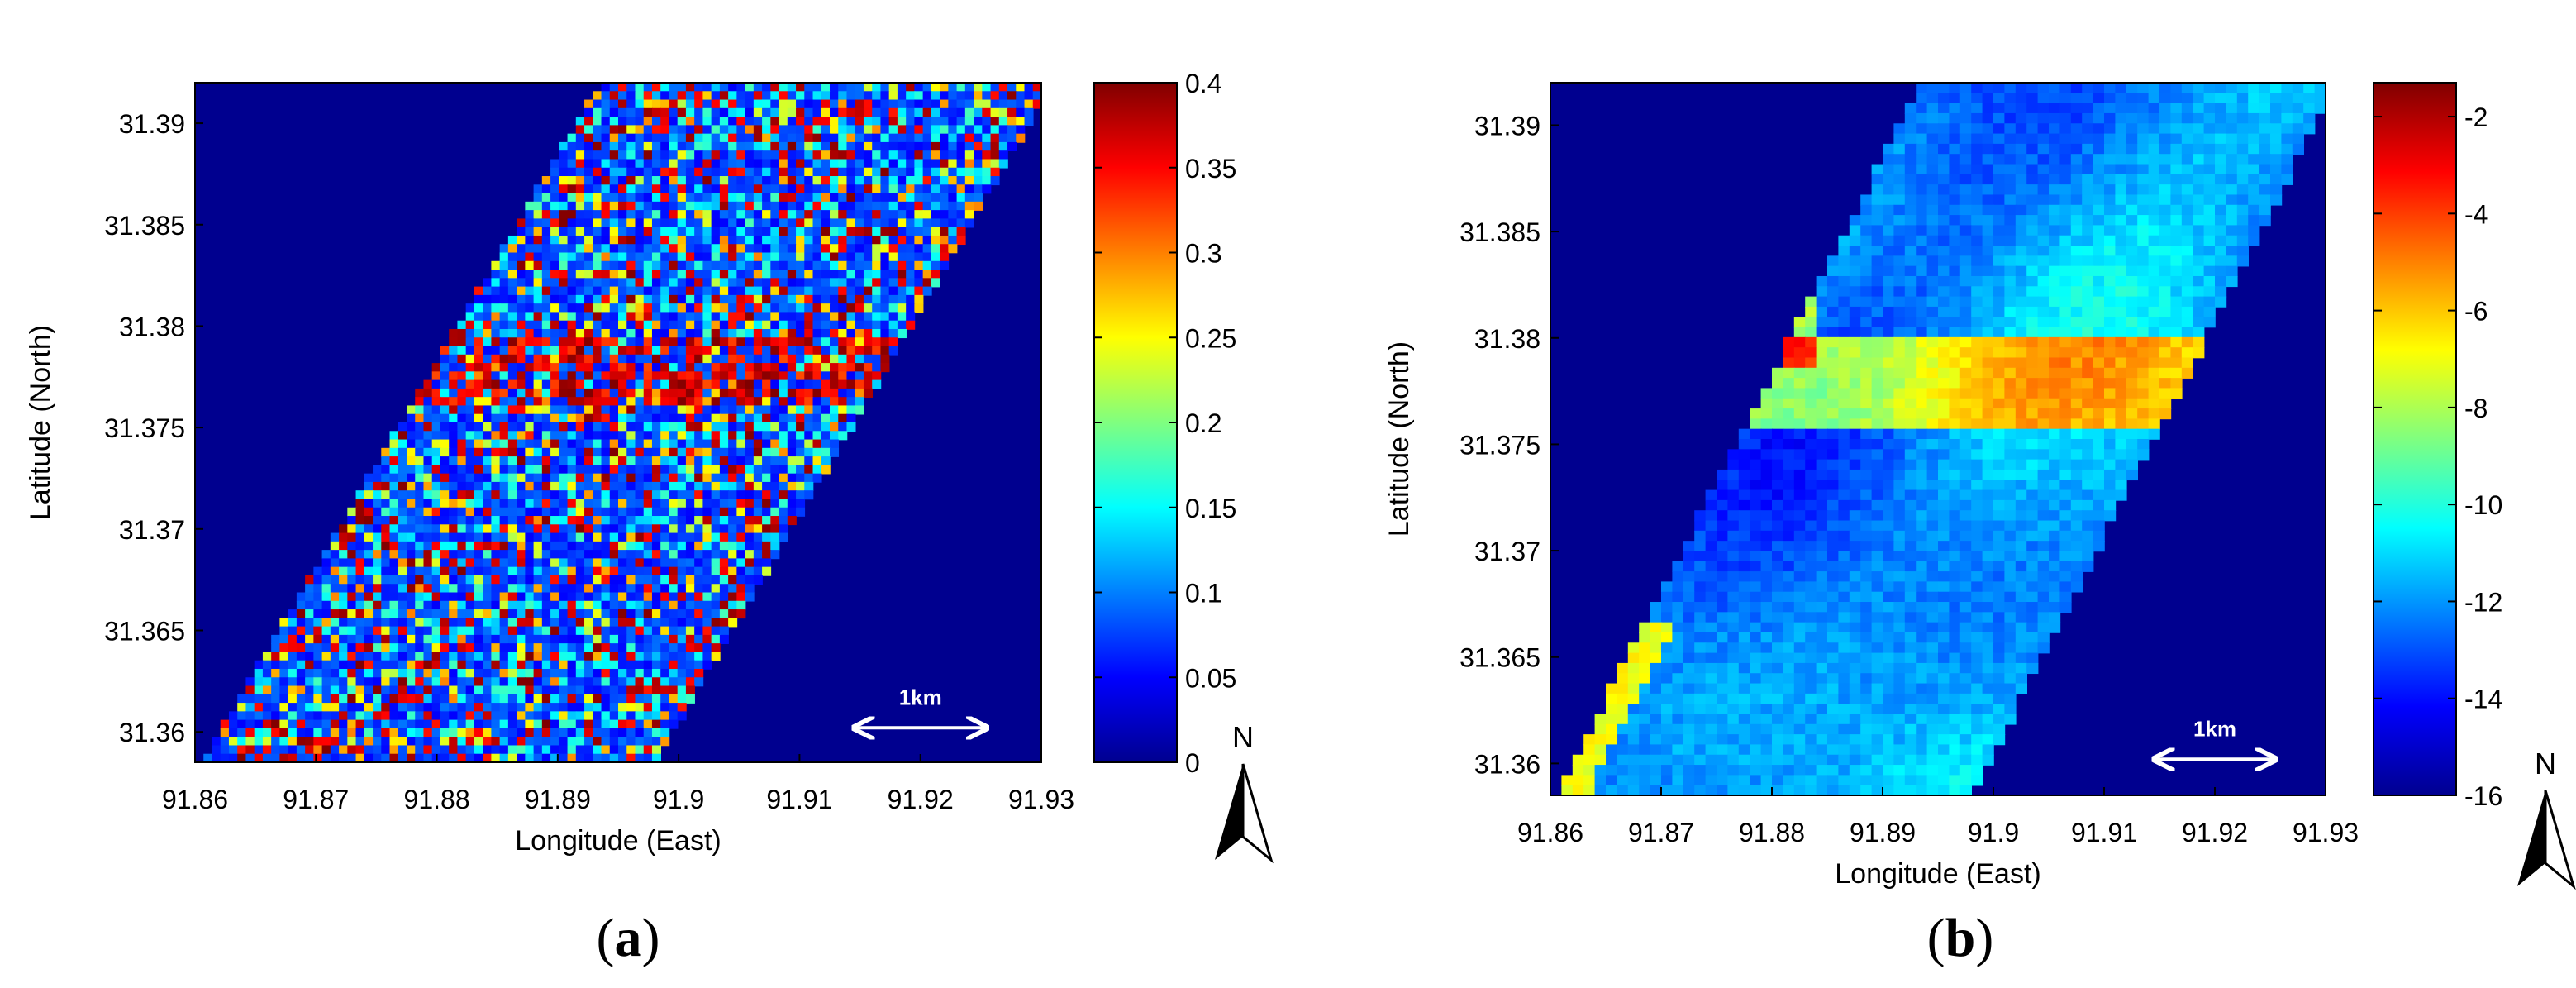 The image size is (2576, 988). Describe the element at coordinates (1041, 799) in the screenshot. I see `x-tick-label: 91.93` at that location.